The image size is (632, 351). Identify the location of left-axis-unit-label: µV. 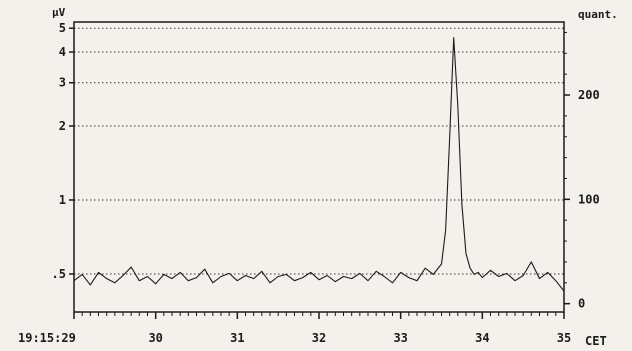
(59, 12).